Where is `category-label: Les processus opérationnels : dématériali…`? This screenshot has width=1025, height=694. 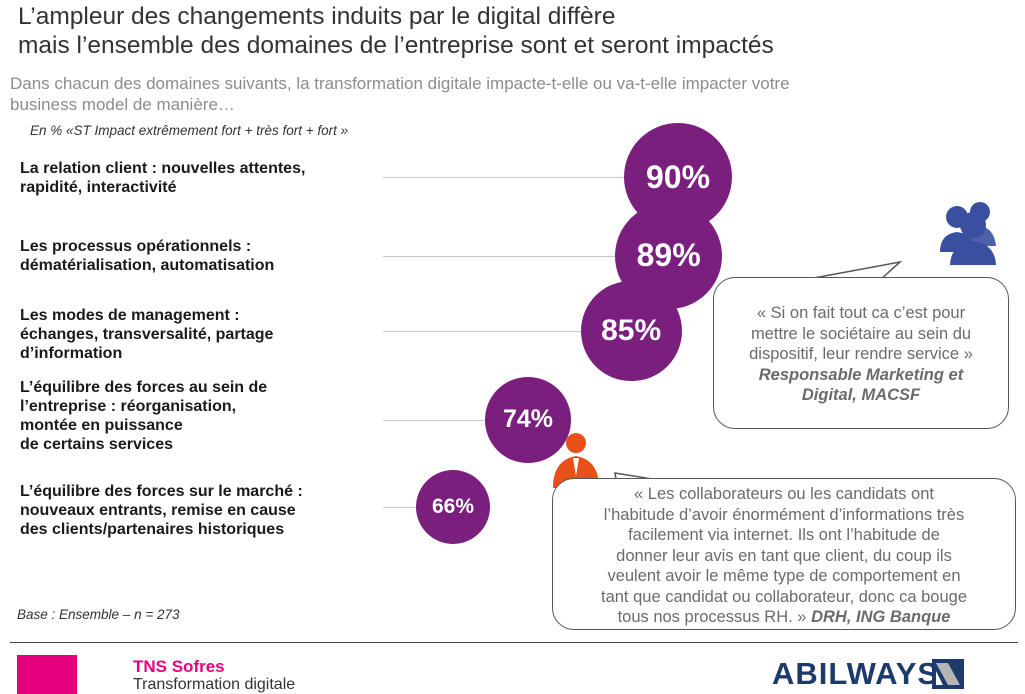 category-label: Les processus opérationnels : dématériali… is located at coordinates (147, 256).